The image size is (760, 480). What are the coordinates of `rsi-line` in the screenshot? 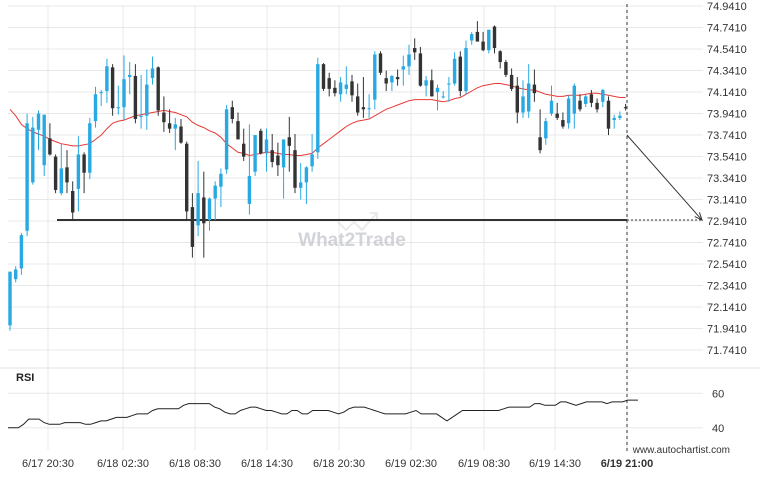 It's located at (323, 414).